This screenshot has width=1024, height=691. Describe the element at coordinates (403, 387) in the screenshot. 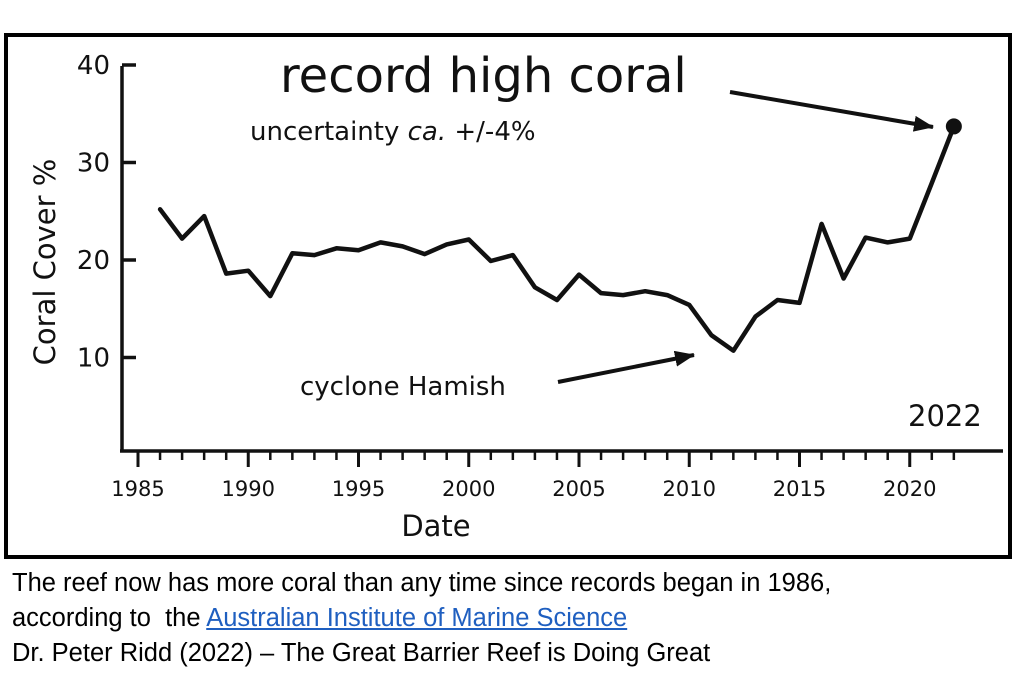

I see `annotation-cyclone: cyclone Hamish` at that location.